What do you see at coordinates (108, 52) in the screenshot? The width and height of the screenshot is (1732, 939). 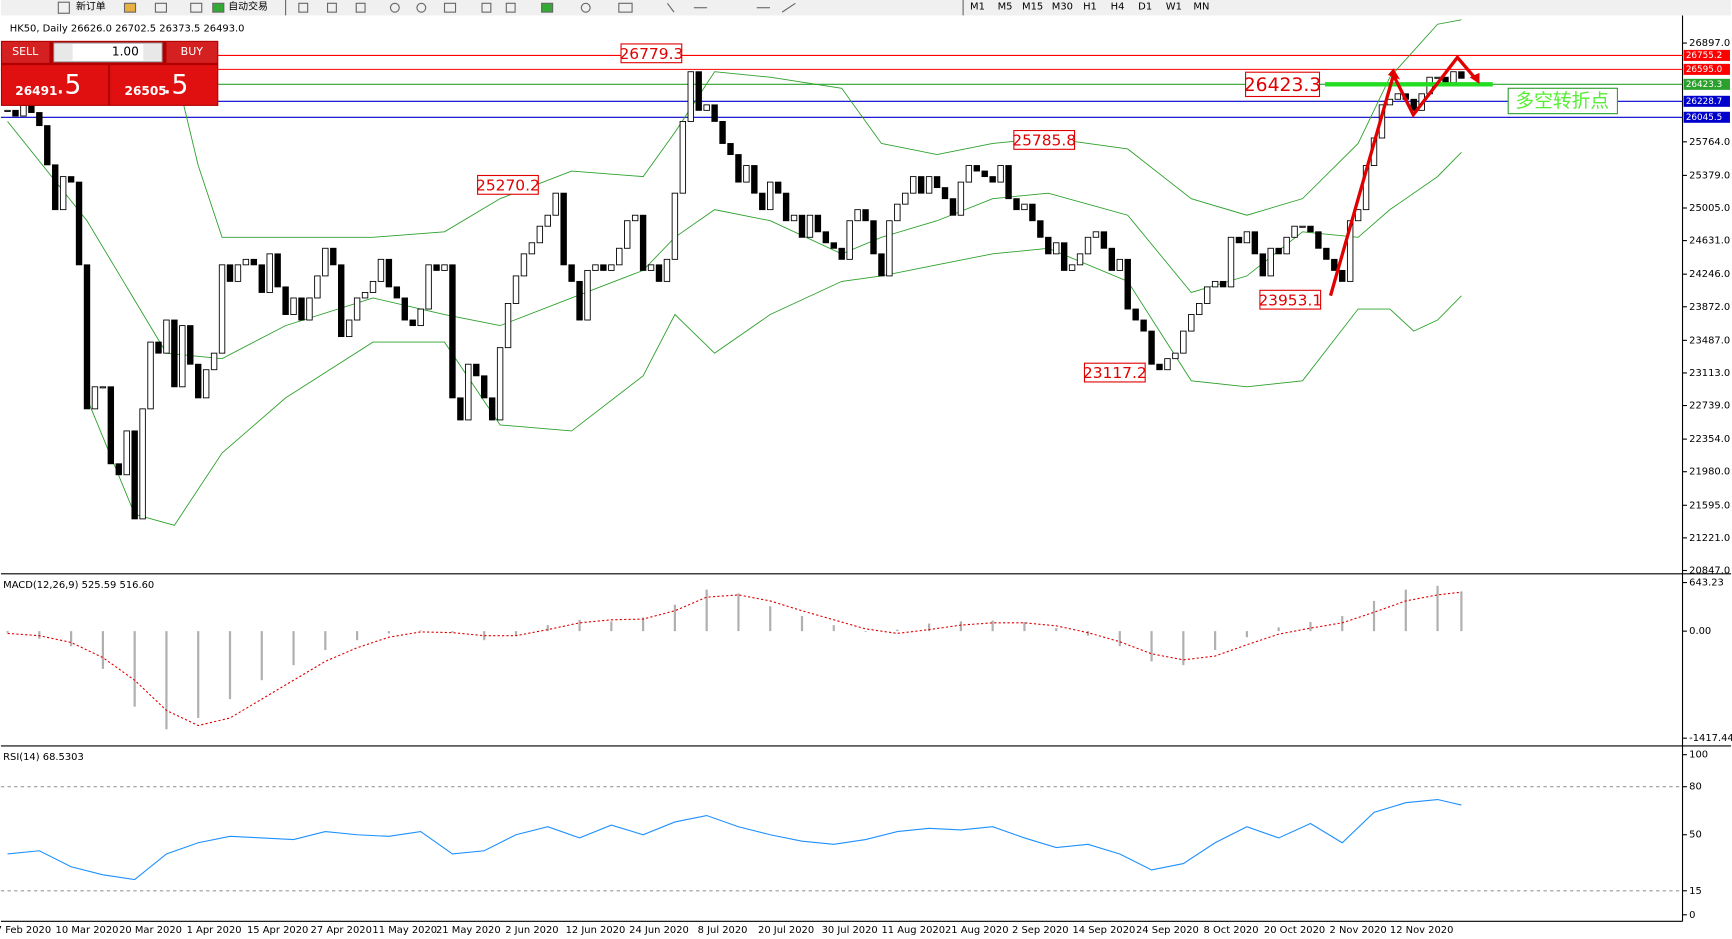 I see `lot-field` at bounding box center [108, 52].